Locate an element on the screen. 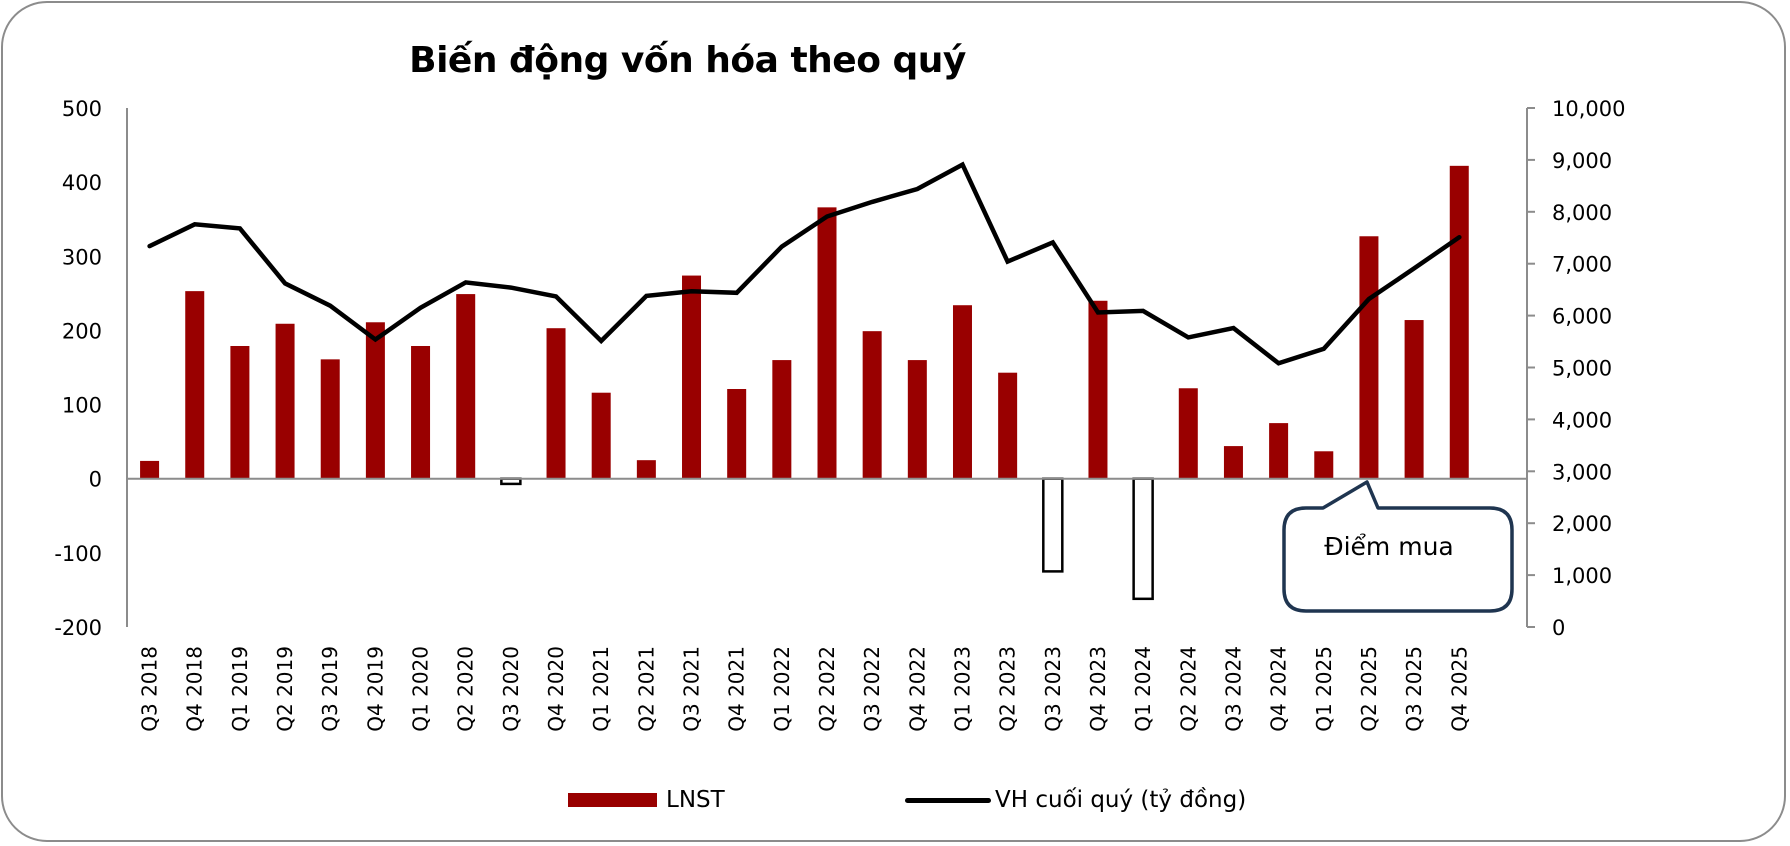 The width and height of the screenshot is (1790, 846). legend-line-swatch-icon is located at coordinates (948, 800).